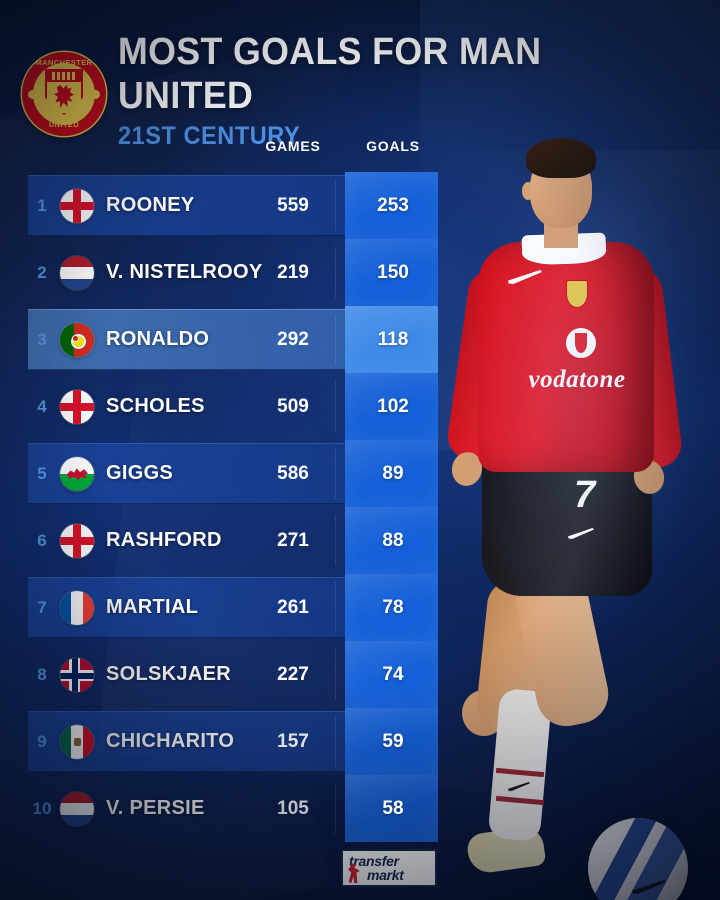 This screenshot has width=720, height=900. I want to click on player-name: ROONEY, so click(150, 205).